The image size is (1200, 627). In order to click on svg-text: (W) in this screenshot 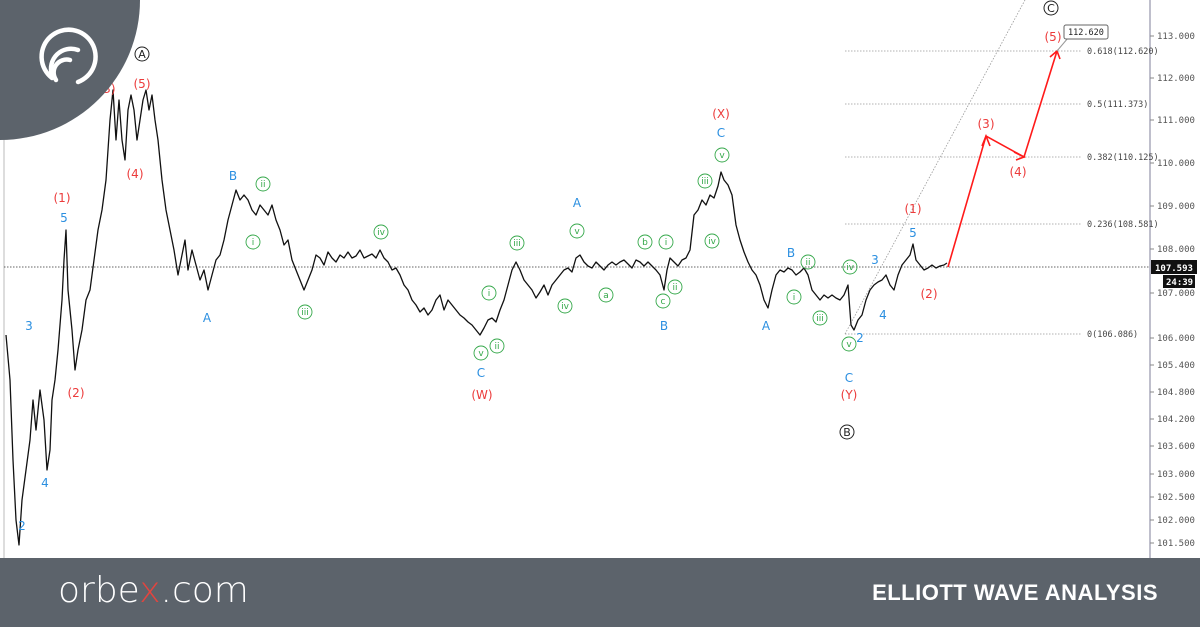, I will do `click(481, 395)`.